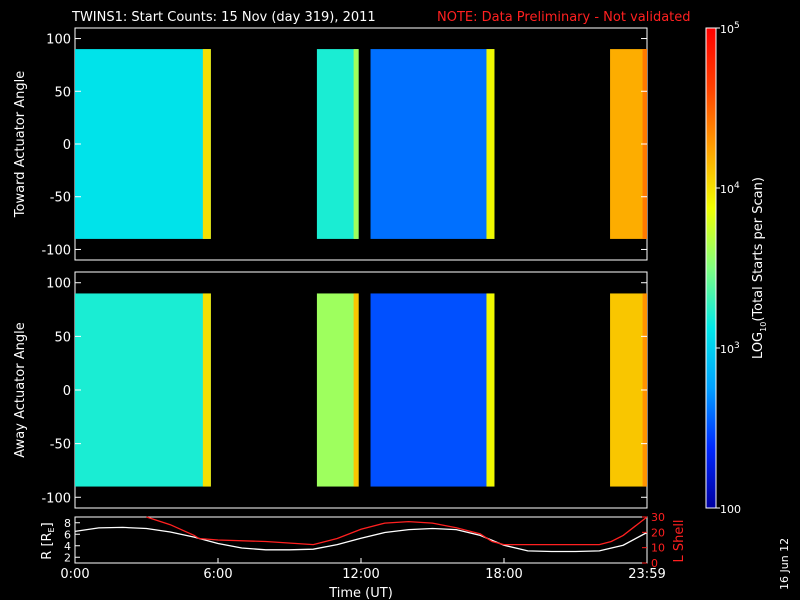  What do you see at coordinates (646, 574) in the screenshot?
I see `time-tick-label: 23:59` at bounding box center [646, 574].